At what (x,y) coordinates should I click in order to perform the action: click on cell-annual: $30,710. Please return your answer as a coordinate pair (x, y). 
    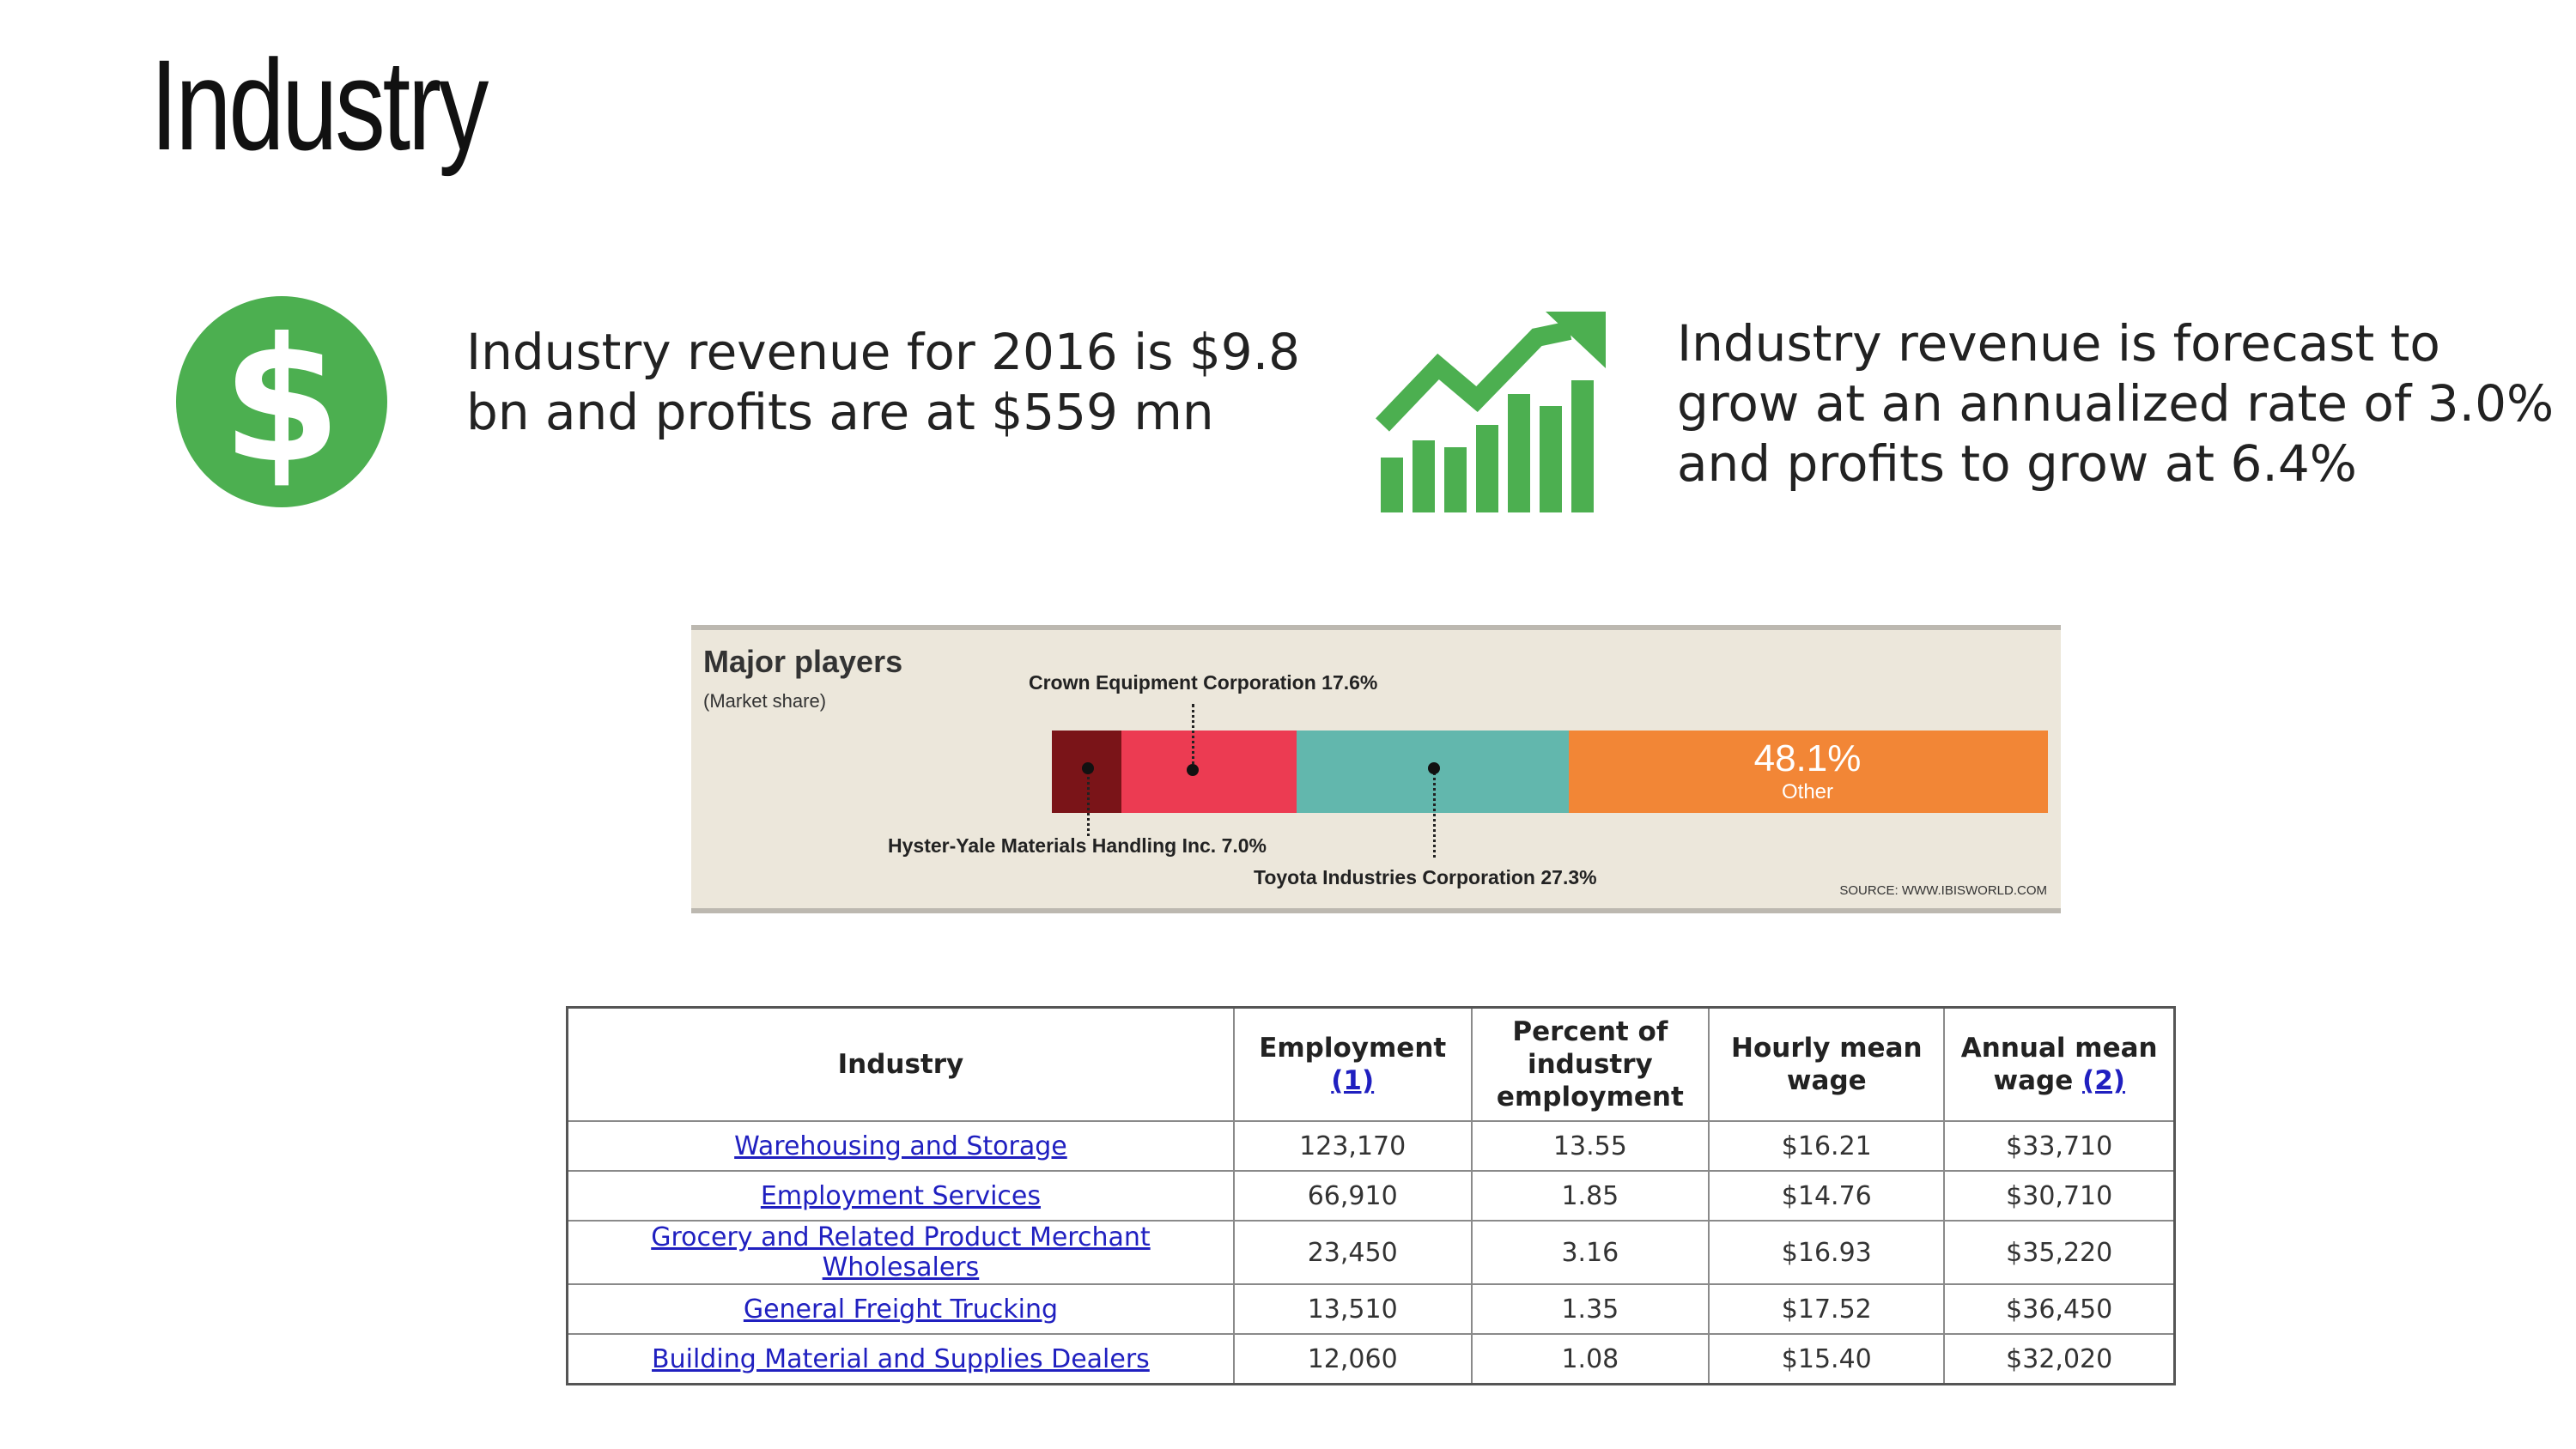
    Looking at the image, I should click on (2060, 1196).